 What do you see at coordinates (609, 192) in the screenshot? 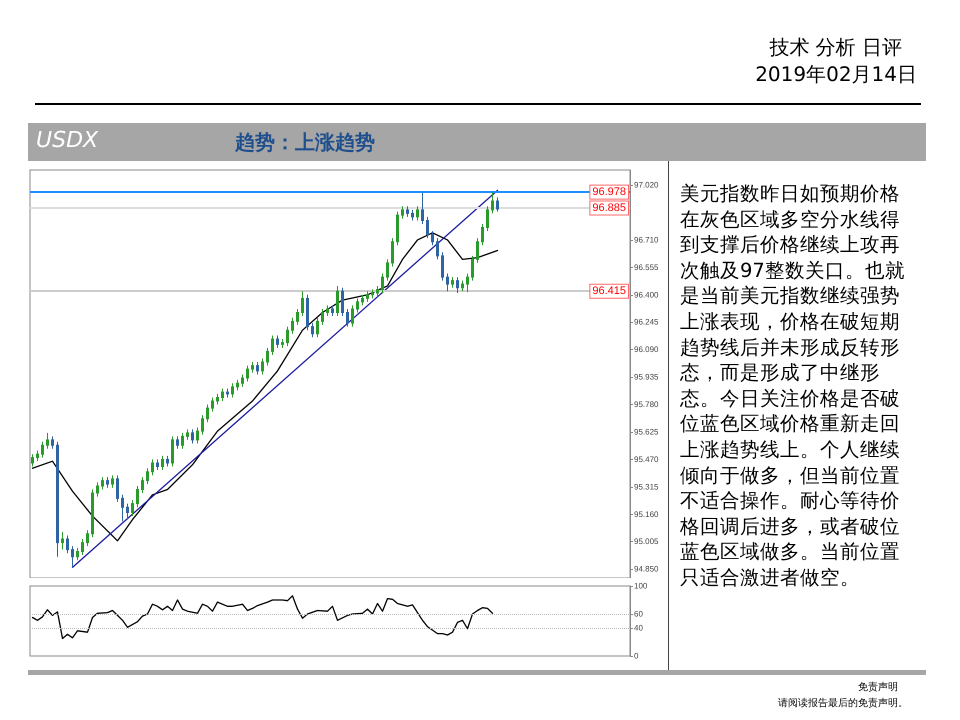
I see `ref-line-label: 96.978` at bounding box center [609, 192].